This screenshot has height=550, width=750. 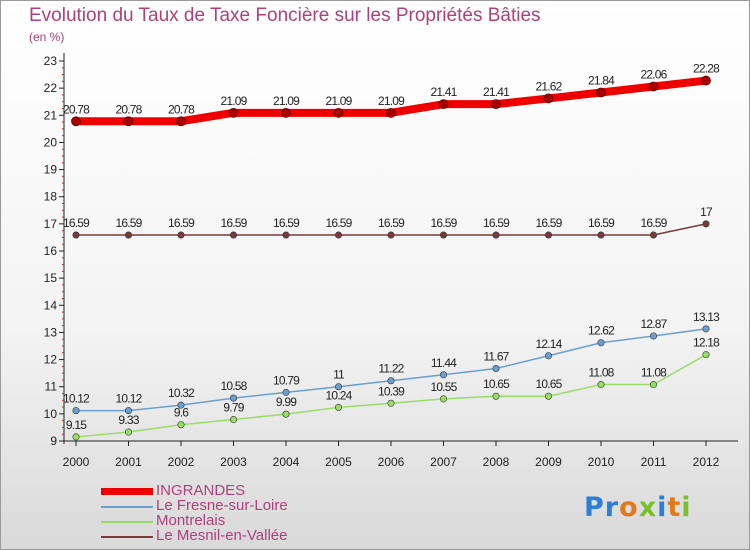 What do you see at coordinates (601, 80) in the screenshot?
I see `data-label-ingrandes: 21.84` at bounding box center [601, 80].